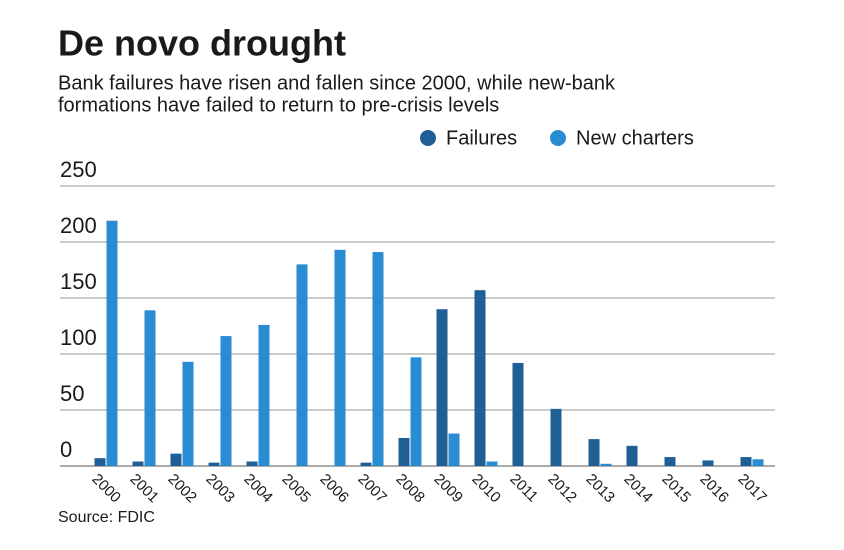  What do you see at coordinates (714, 489) in the screenshot?
I see `x-tick-label: 2016` at bounding box center [714, 489].